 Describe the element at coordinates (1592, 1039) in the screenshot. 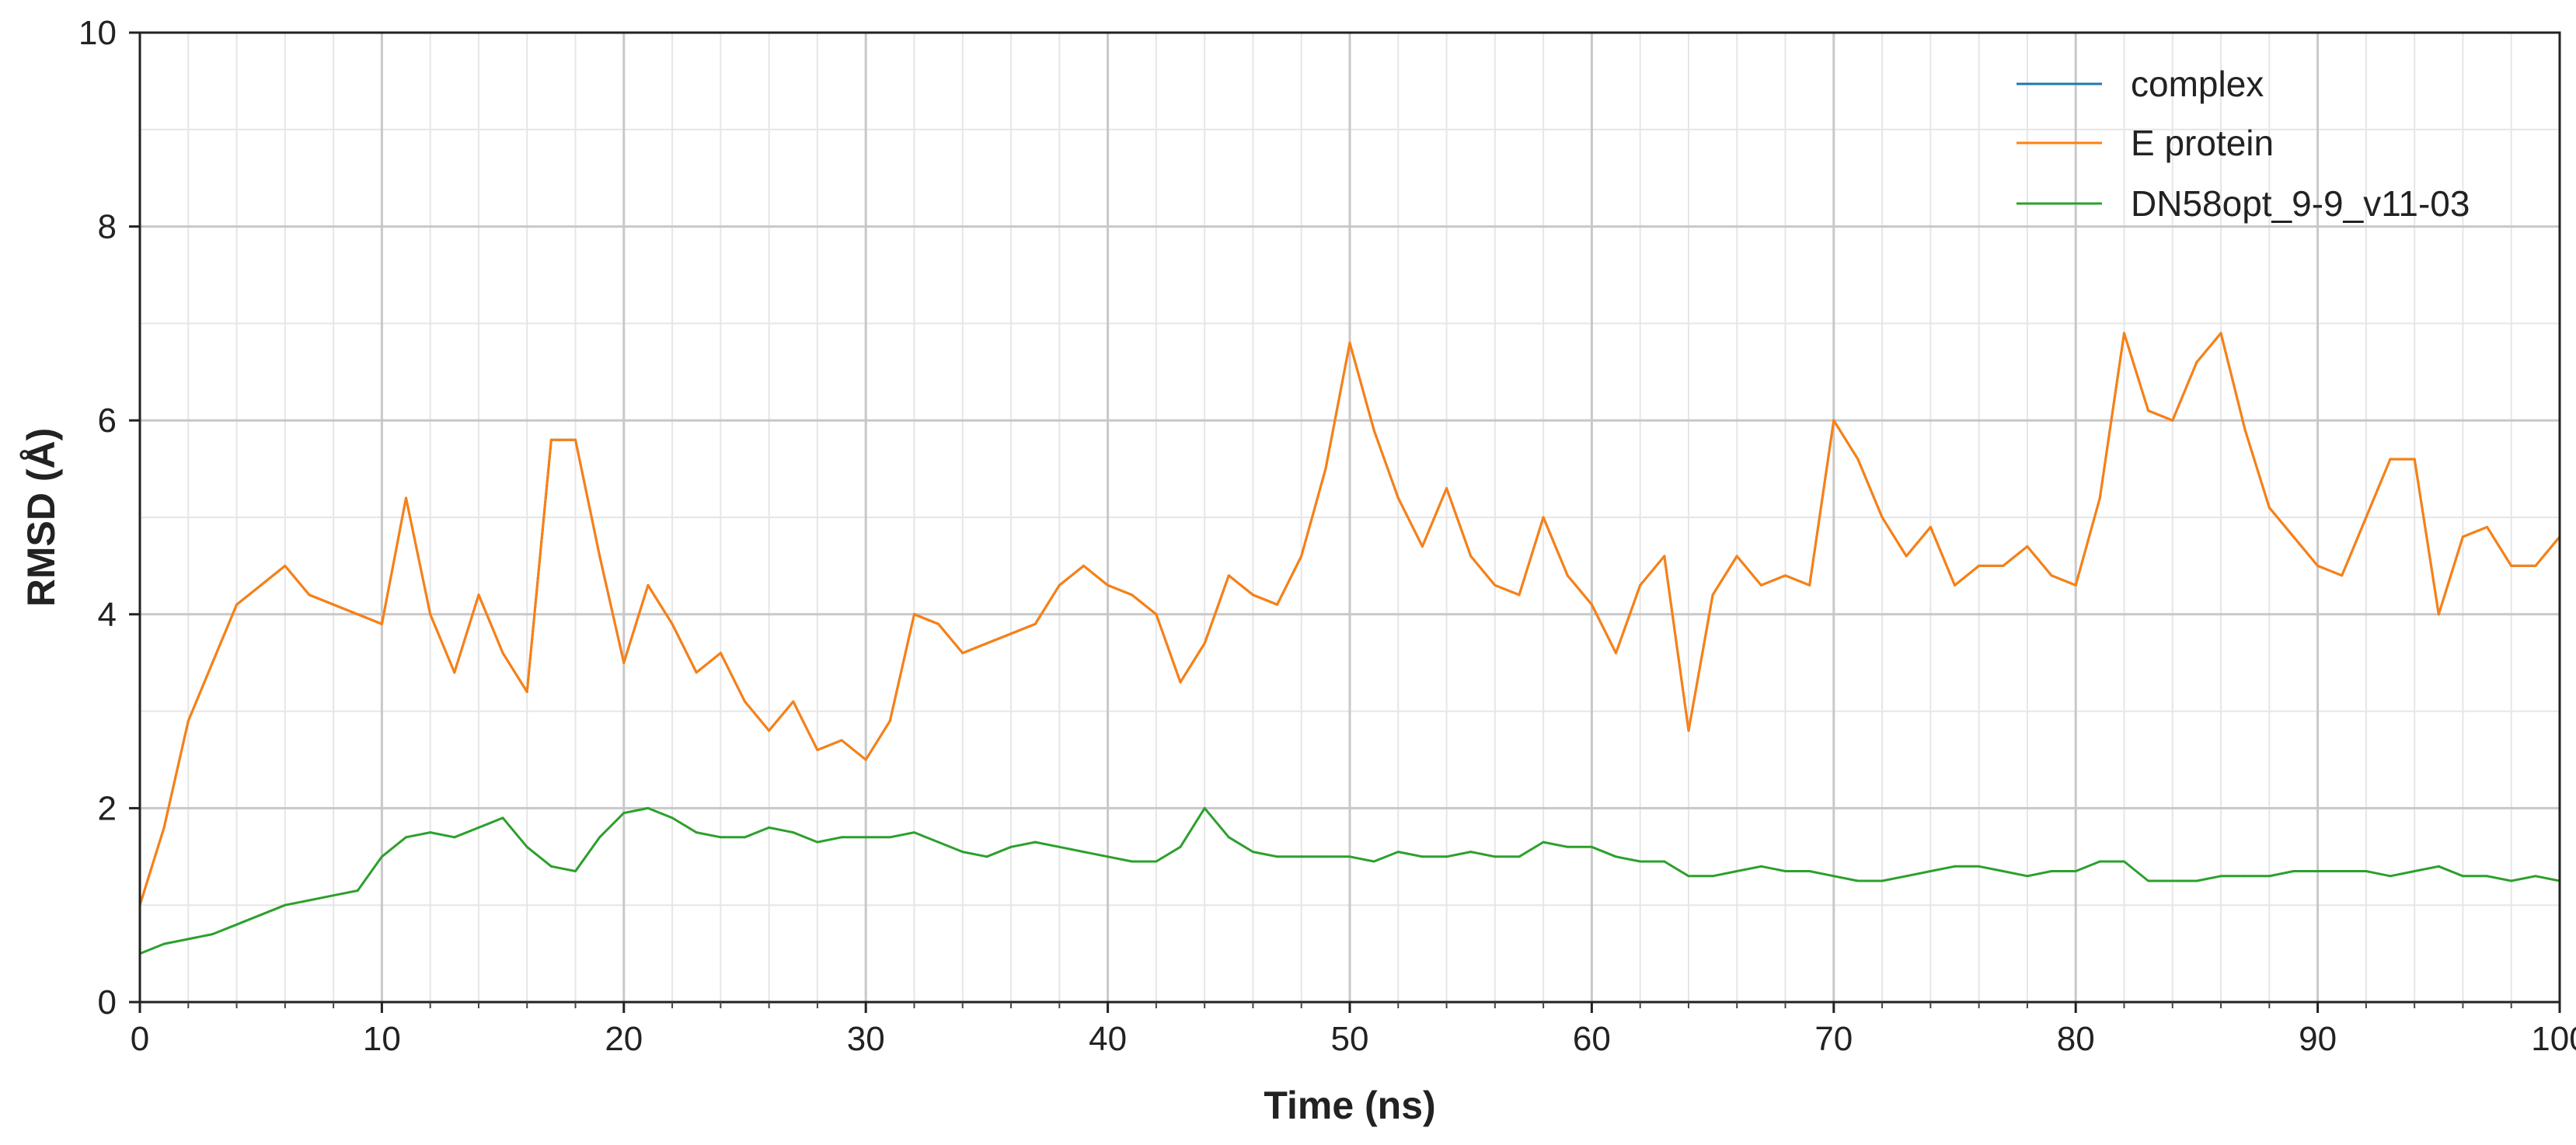

I see `x-tick-label: 60` at that location.